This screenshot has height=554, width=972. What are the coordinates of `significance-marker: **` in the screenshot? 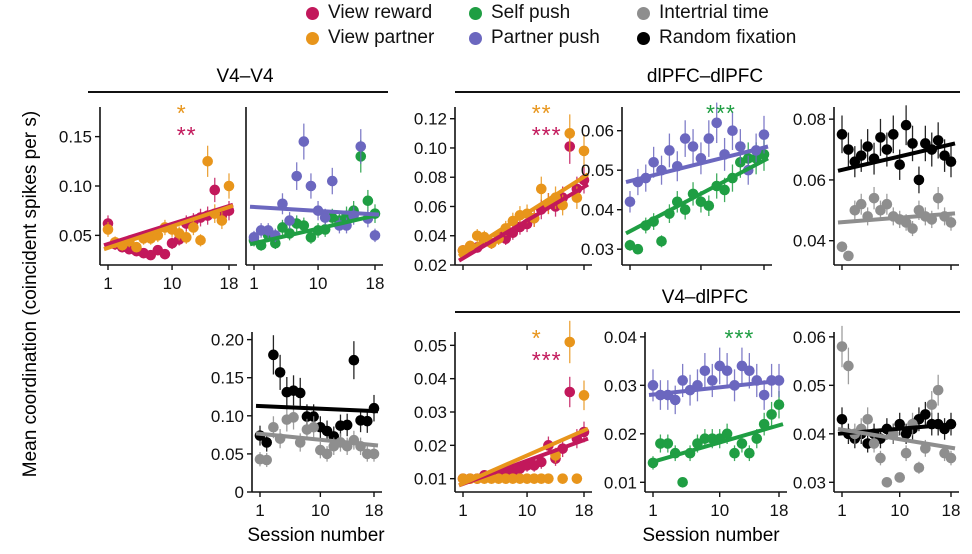 It's located at (187, 135).